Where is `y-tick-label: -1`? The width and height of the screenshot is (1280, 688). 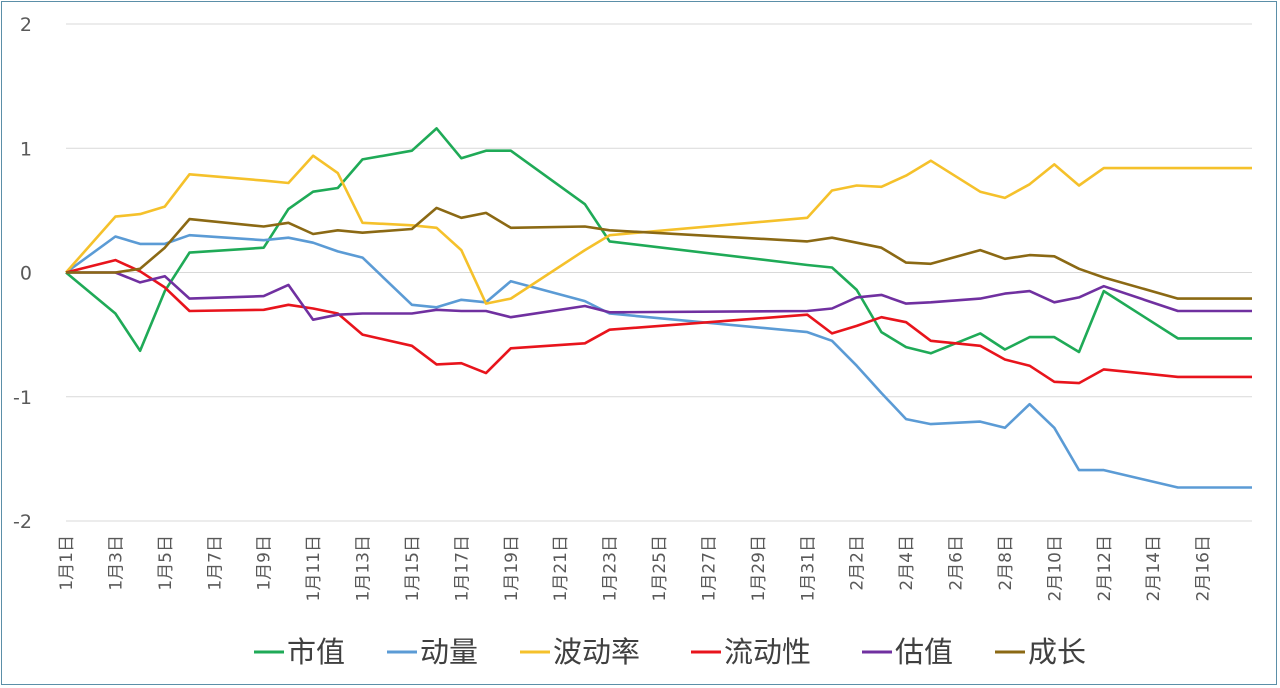 y-tick-label: -1 is located at coordinates (22, 398).